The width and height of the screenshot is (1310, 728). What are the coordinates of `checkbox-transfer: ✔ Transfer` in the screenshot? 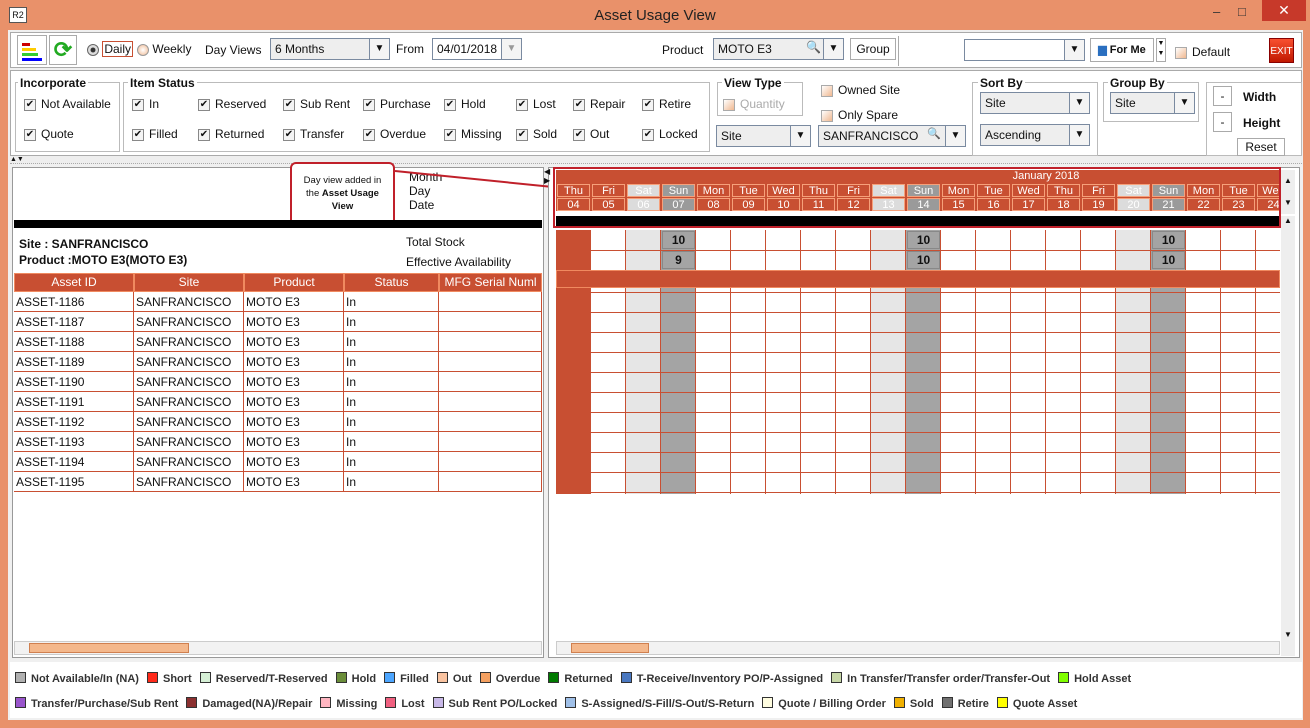 It's located at (313, 134).